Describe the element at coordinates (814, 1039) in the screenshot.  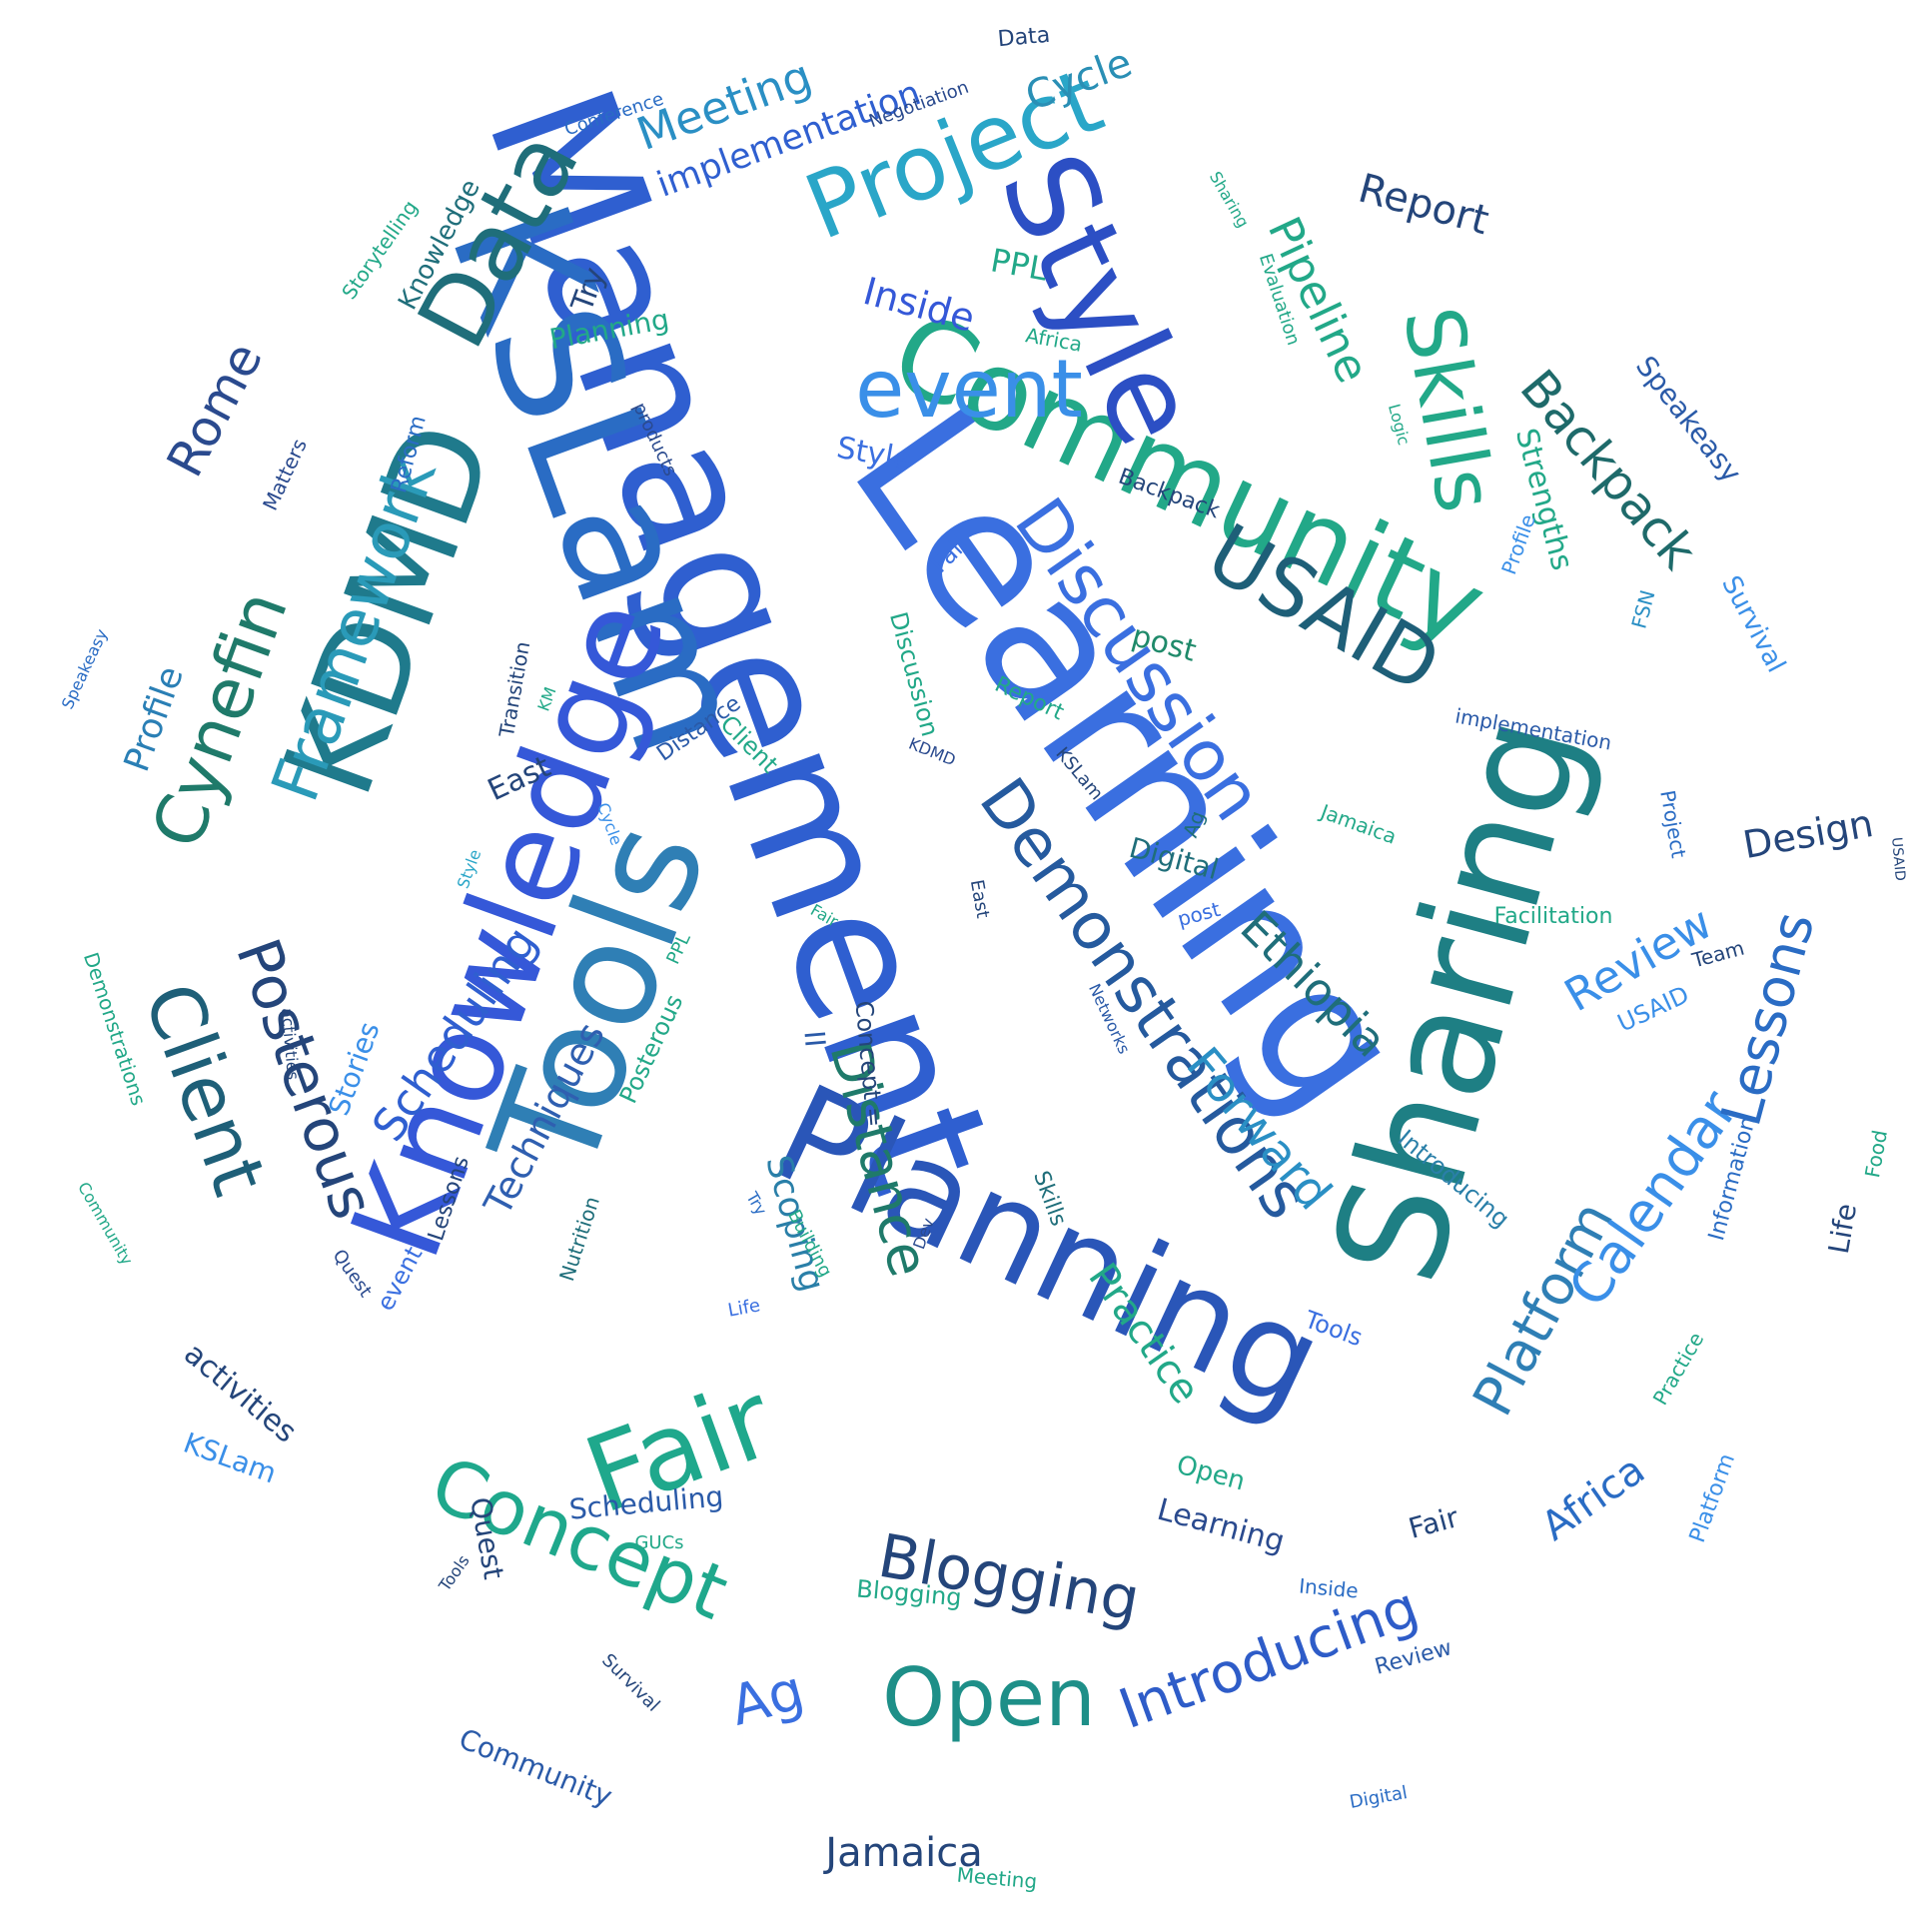
I see `word-ii: II` at that location.